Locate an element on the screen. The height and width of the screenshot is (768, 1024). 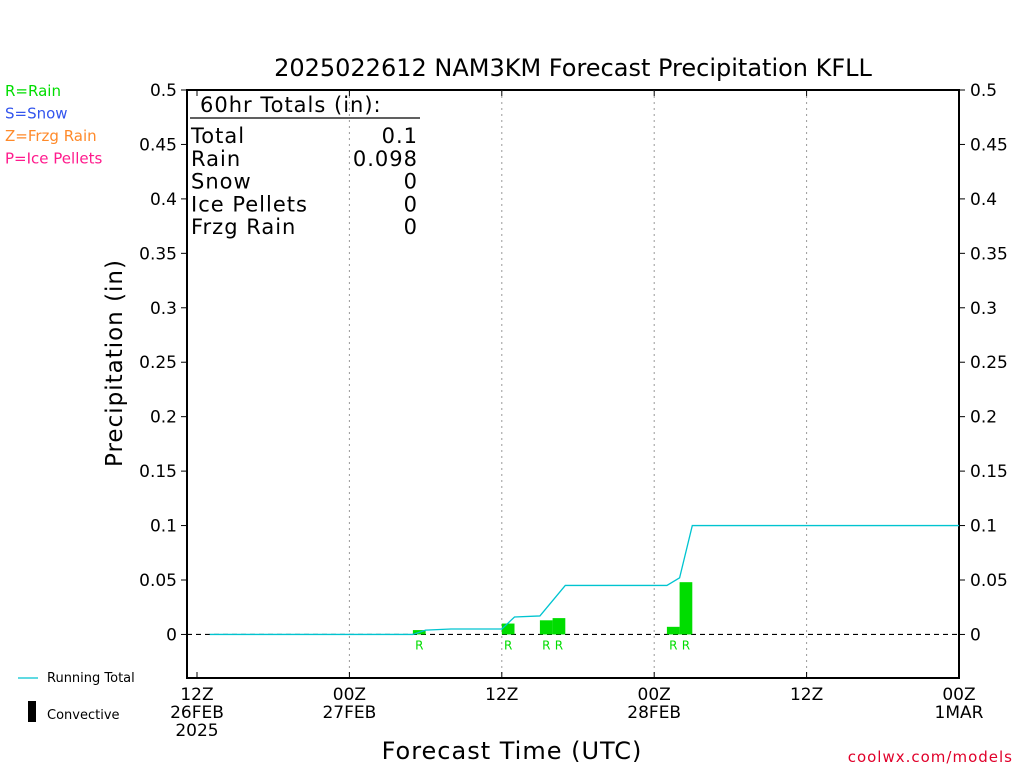
type-legend-item: S=Snow is located at coordinates (36, 114).